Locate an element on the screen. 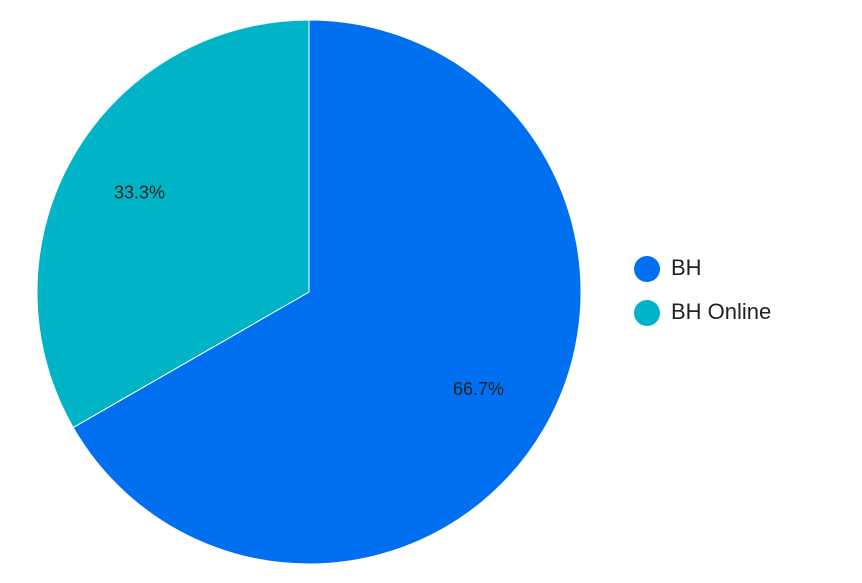 The width and height of the screenshot is (862, 583). legend: BH BH Online is located at coordinates (702, 290).